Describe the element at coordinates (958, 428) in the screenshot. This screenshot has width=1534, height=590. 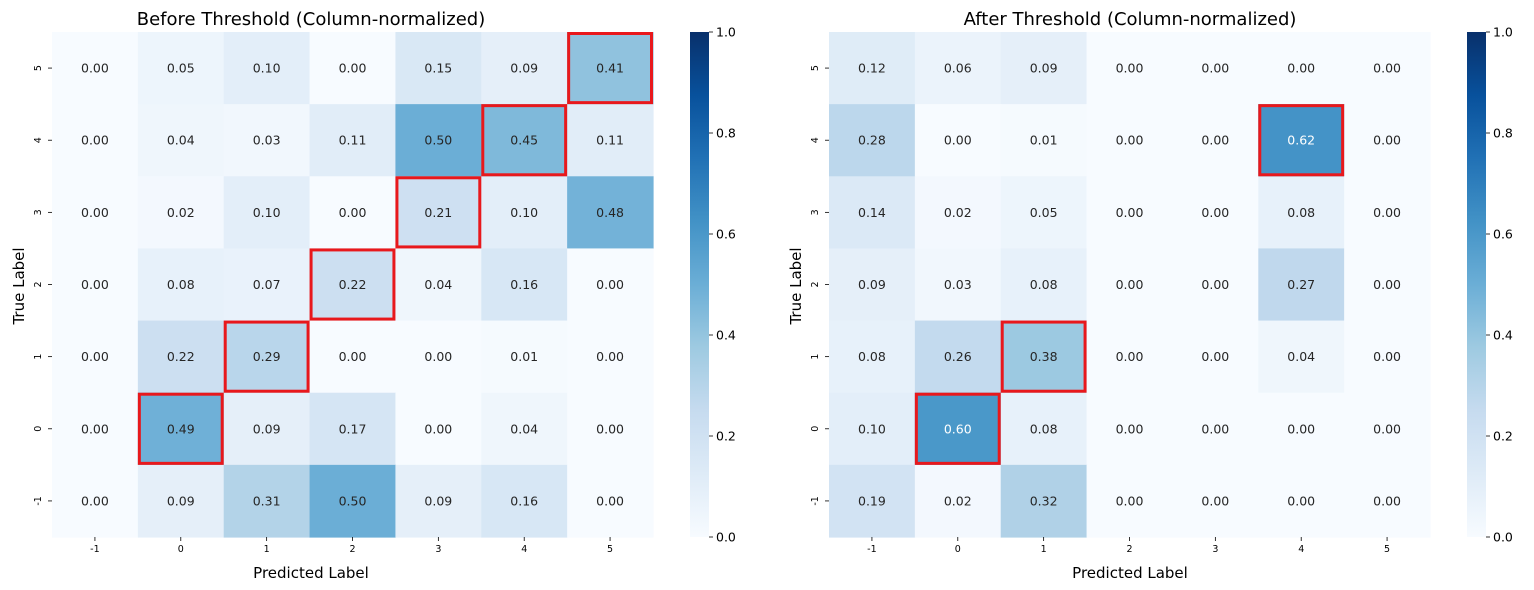
I see `cell-value-label: 0.60` at that location.